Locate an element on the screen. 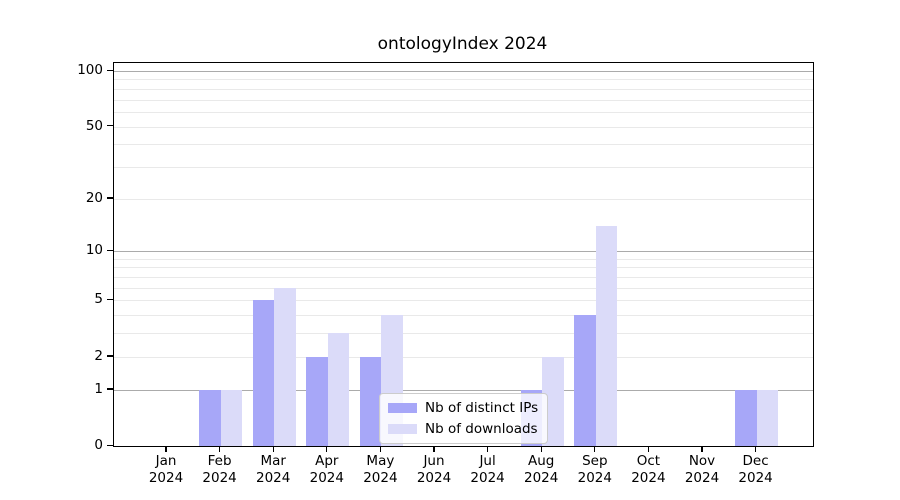  bar-nb-of-downloads-sep is located at coordinates (606, 335).